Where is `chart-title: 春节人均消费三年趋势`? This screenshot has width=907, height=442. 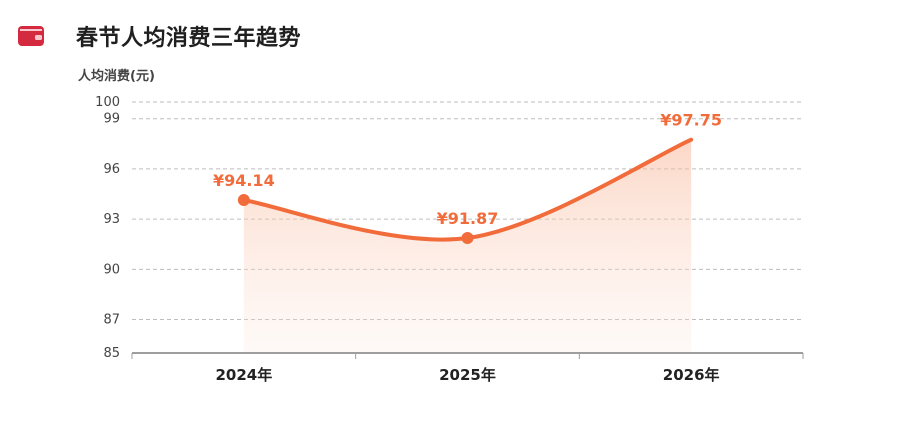
chart-title: 春节人均消费三年趋势 is located at coordinates (189, 38).